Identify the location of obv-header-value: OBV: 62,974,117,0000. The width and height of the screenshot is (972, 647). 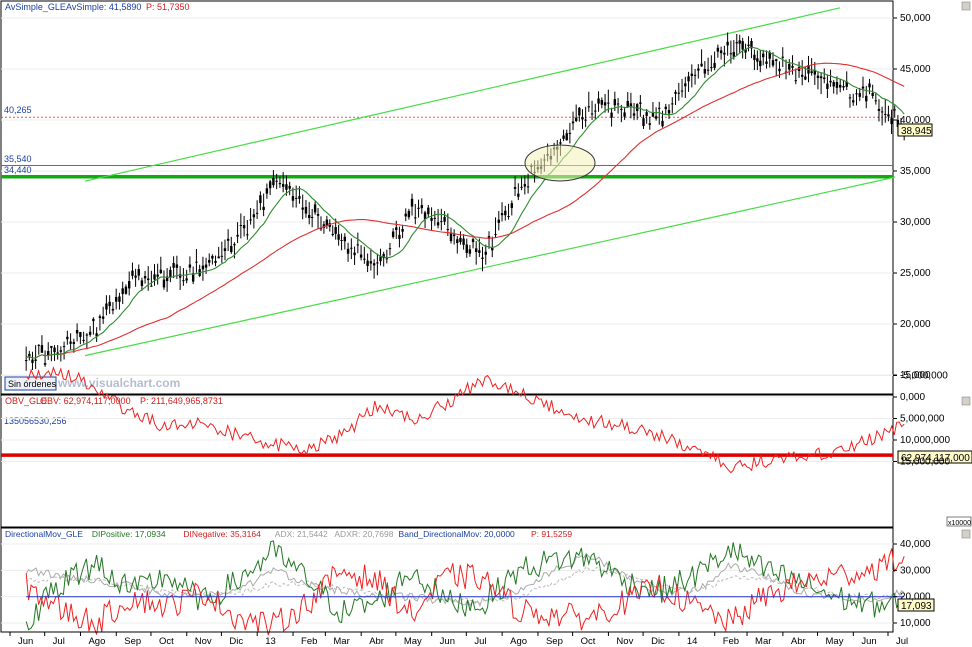
(85, 401).